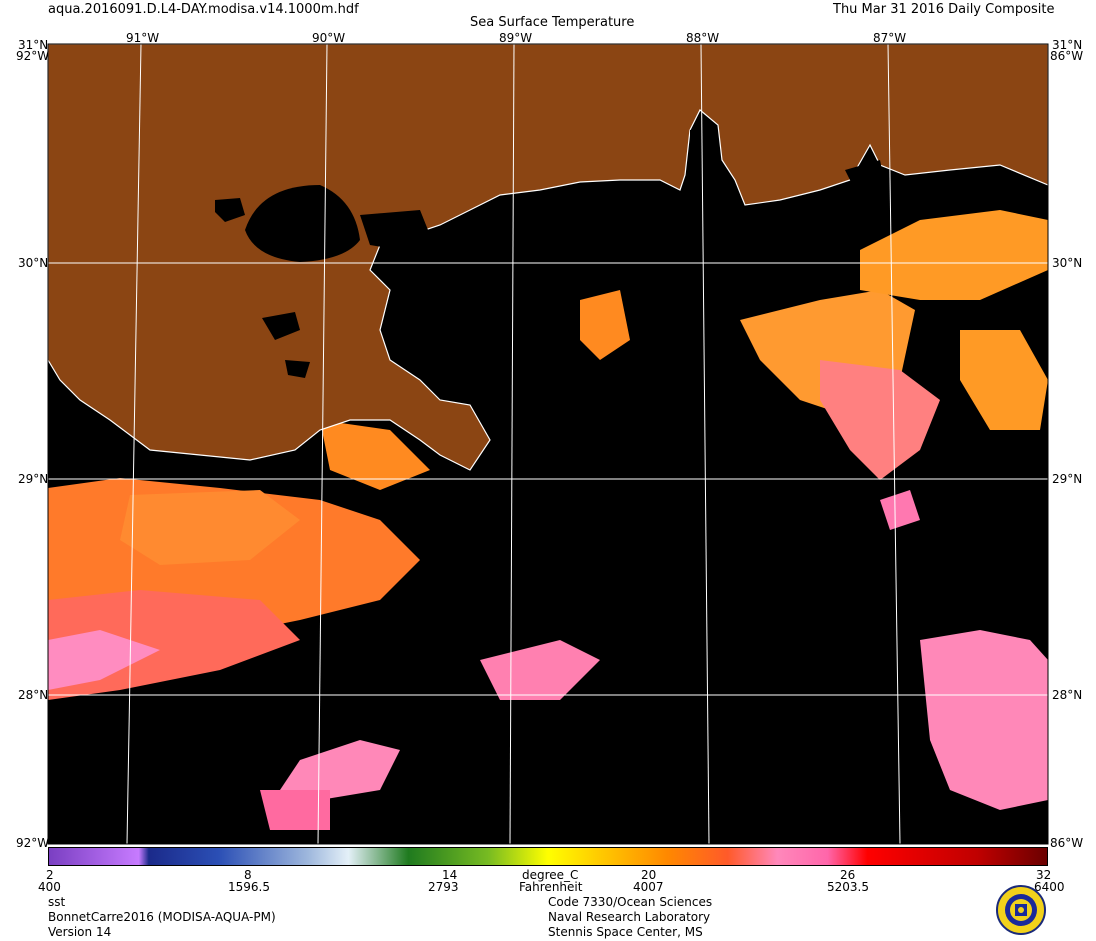  What do you see at coordinates (33, 479) in the screenshot?
I see `lat-label-29-left: 29°N` at bounding box center [33, 479].